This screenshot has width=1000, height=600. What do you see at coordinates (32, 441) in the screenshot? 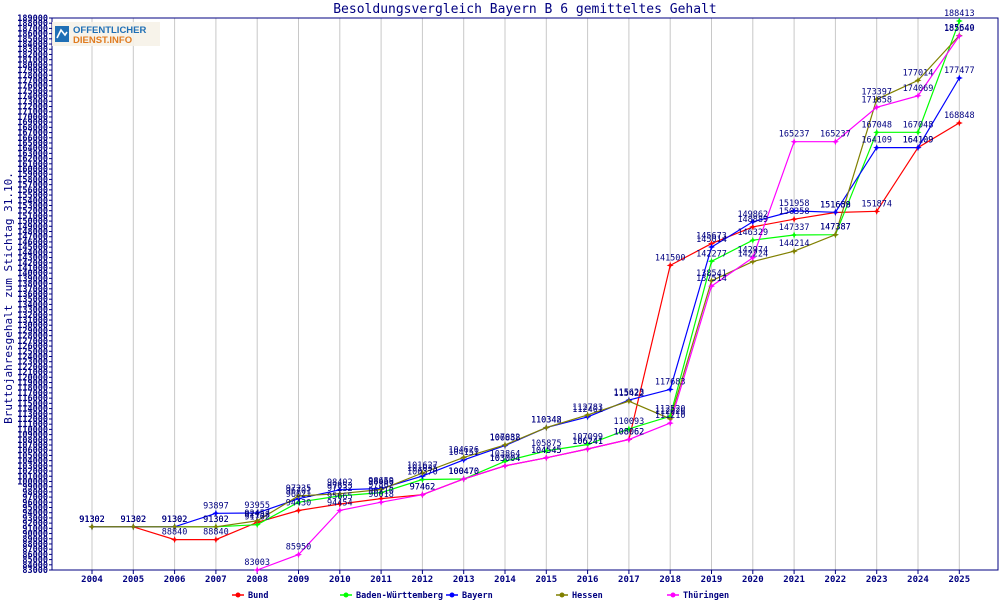
I see `y-tick-label: 108000` at bounding box center [32, 441].